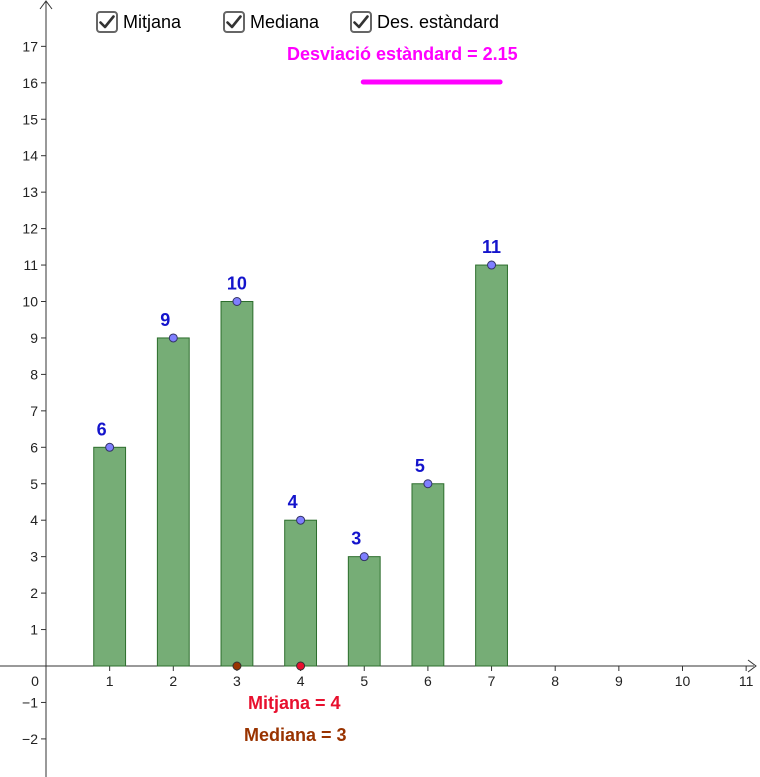 This screenshot has height=777, width=760. What do you see at coordinates (30, 265) in the screenshot?
I see `y-tick-label: 11` at bounding box center [30, 265].